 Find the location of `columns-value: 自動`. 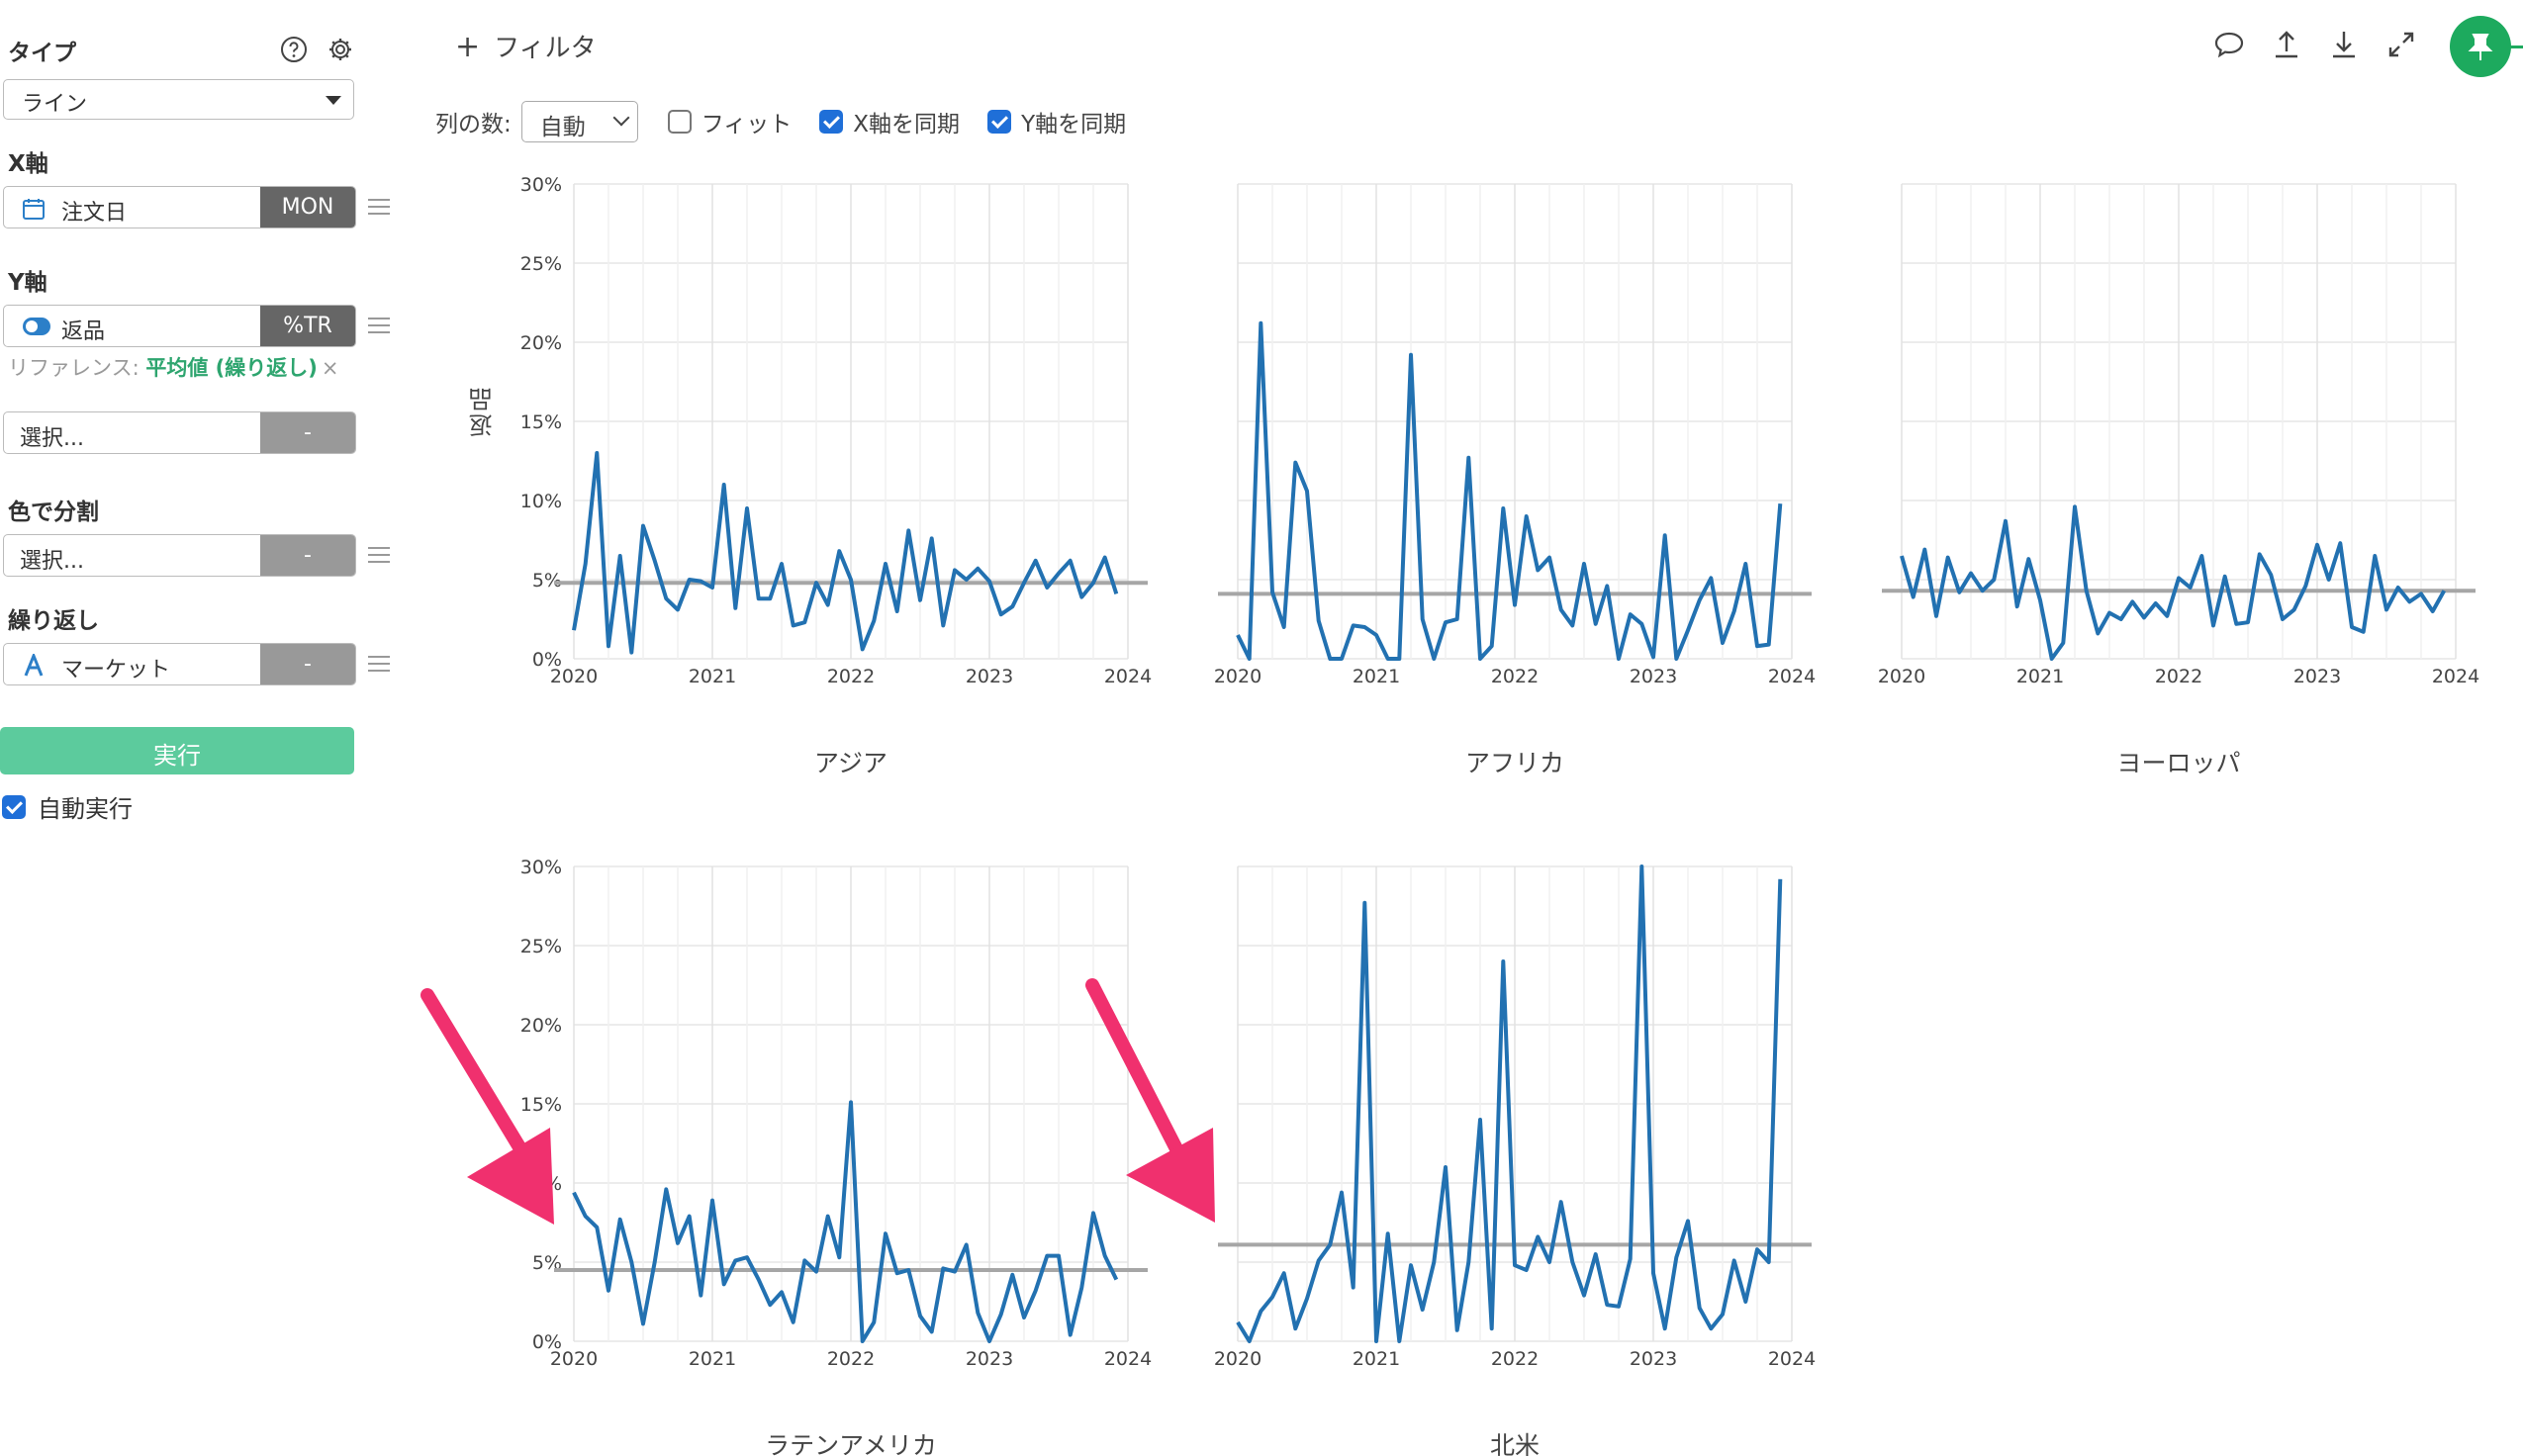

columns-value: 自動 is located at coordinates (562, 127).